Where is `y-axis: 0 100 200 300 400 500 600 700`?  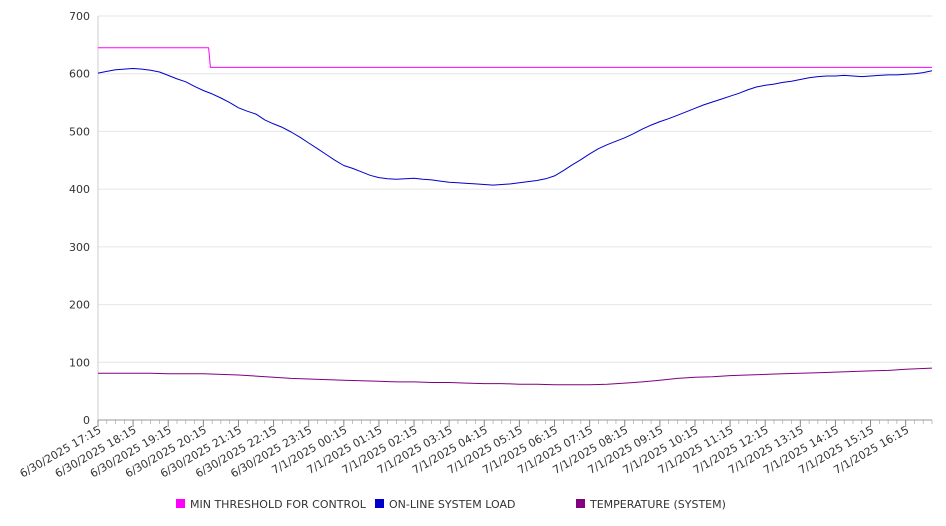
y-axis: 0 100 200 300 400 500 600 700 is located at coordinates (84, 218).